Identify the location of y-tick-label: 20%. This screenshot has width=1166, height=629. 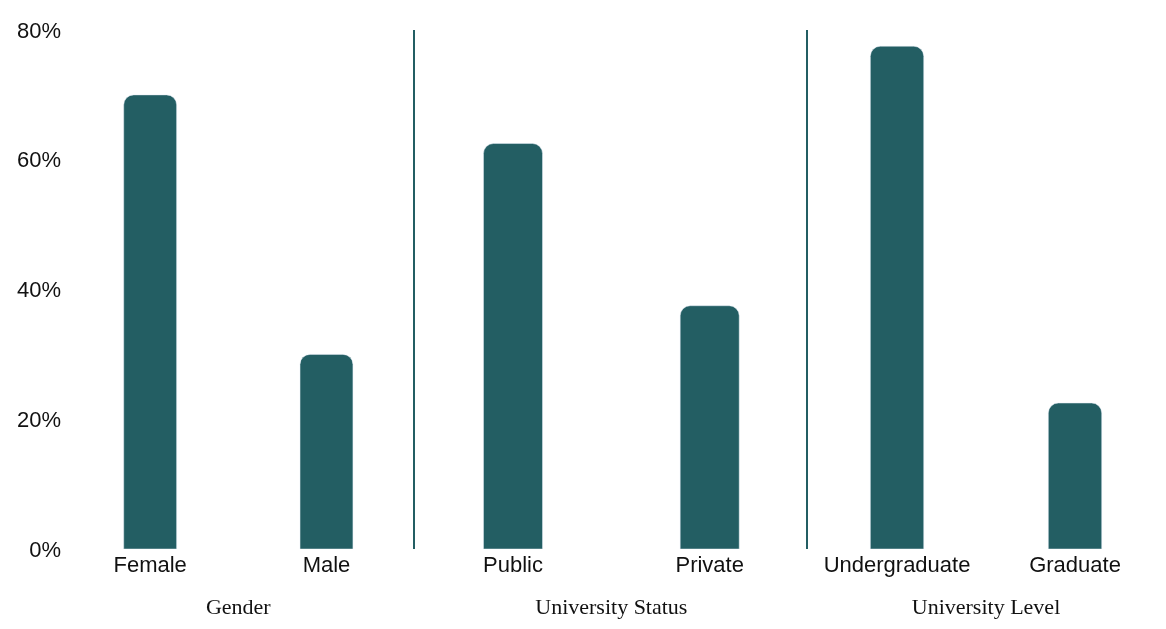
(38, 419).